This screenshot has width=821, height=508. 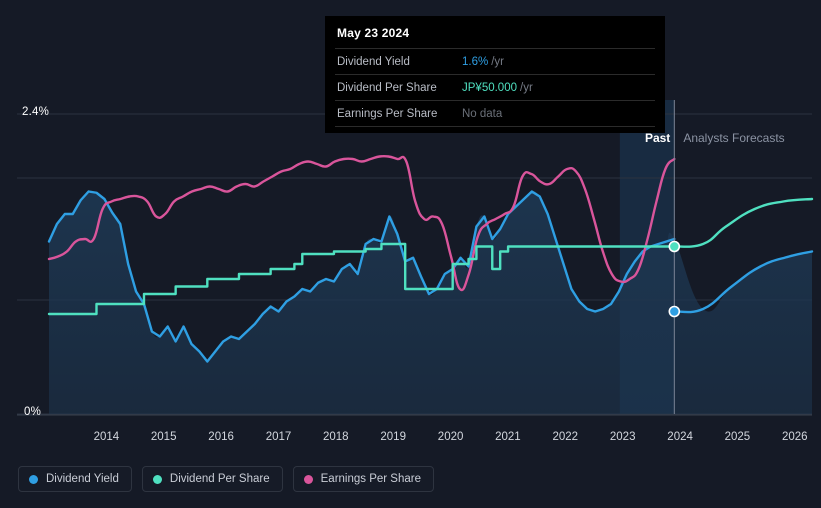 What do you see at coordinates (680, 437) in the screenshot?
I see `x-axis-tick-2024: 2024` at bounding box center [680, 437].